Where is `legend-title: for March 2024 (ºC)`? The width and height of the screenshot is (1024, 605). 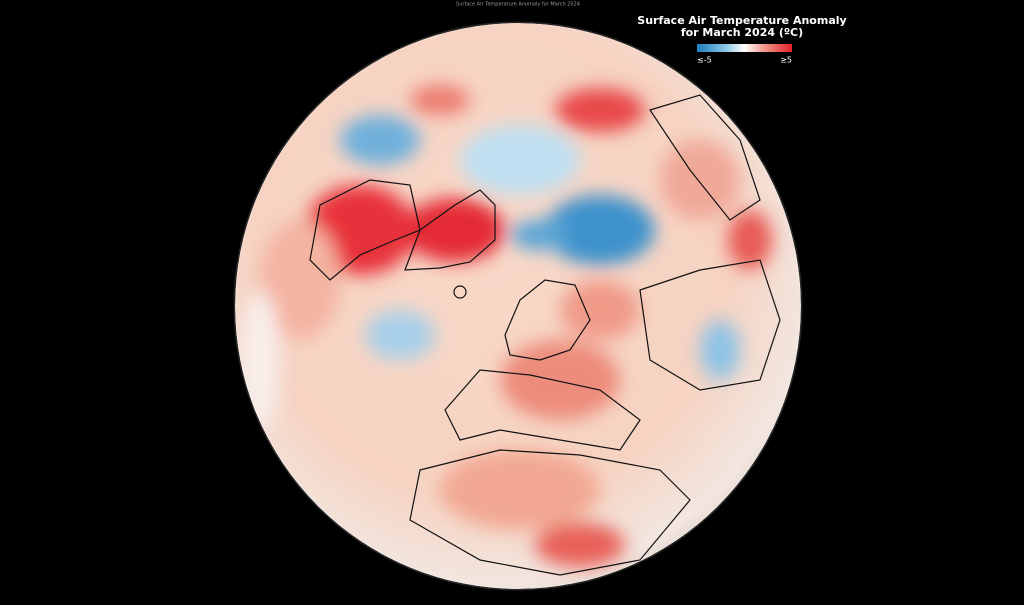
legend-title: for March 2024 (ºC) is located at coordinates (742, 32).